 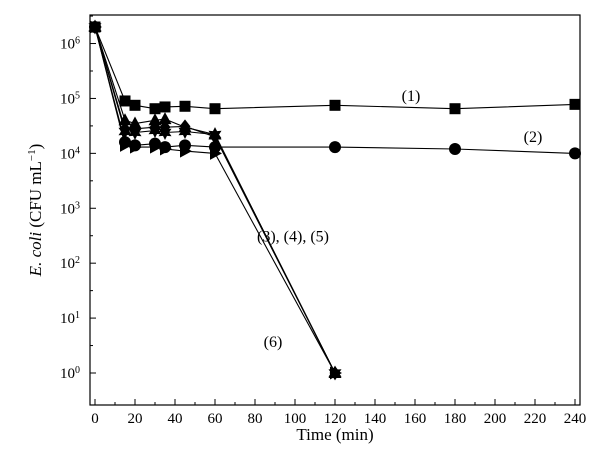 I want to click on annotation-label-3: (3), (4), (5), so click(x=293, y=236).